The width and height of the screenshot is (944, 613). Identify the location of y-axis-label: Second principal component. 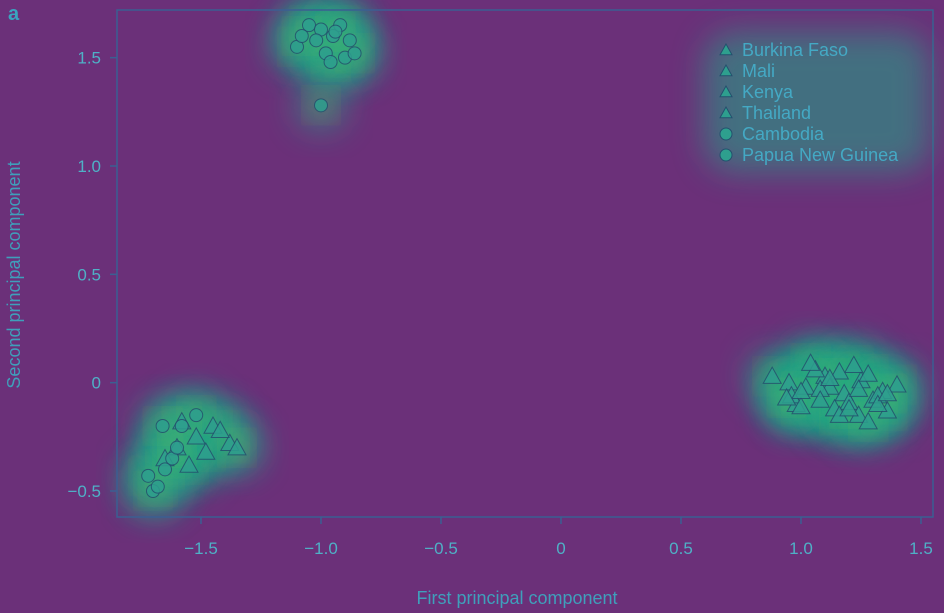
(14, 274).